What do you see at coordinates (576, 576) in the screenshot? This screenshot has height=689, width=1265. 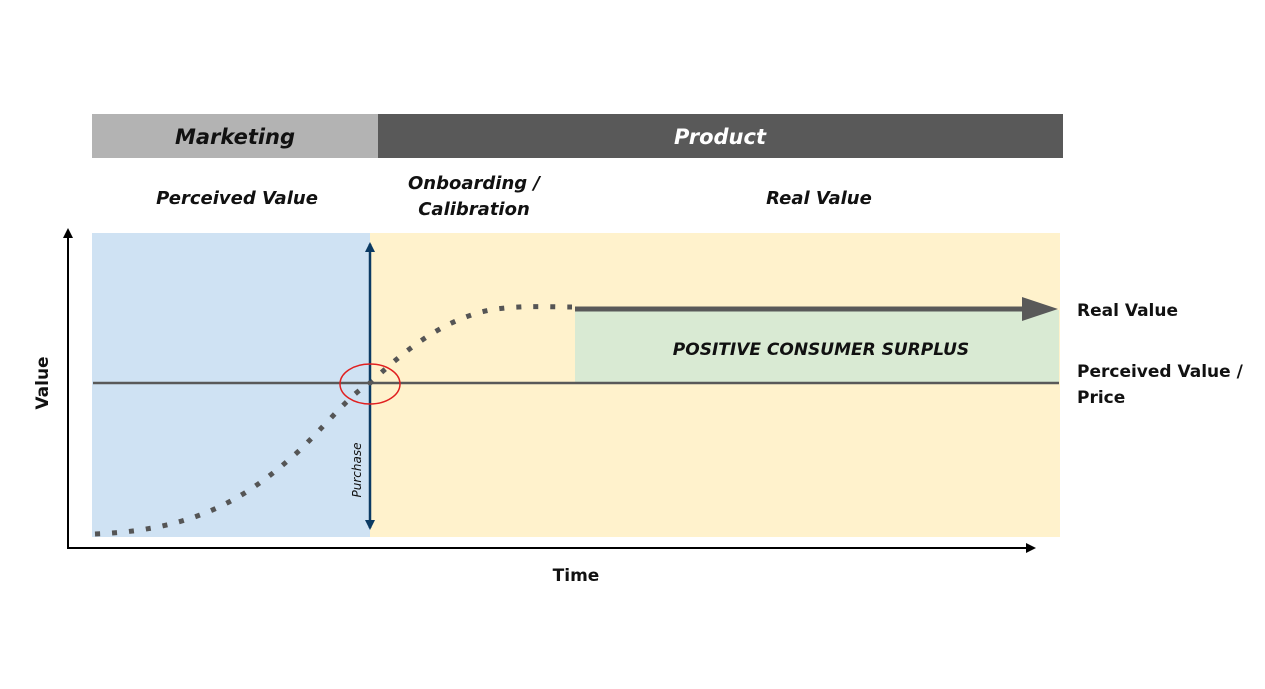 I see `x-axis-label: Time` at bounding box center [576, 576].